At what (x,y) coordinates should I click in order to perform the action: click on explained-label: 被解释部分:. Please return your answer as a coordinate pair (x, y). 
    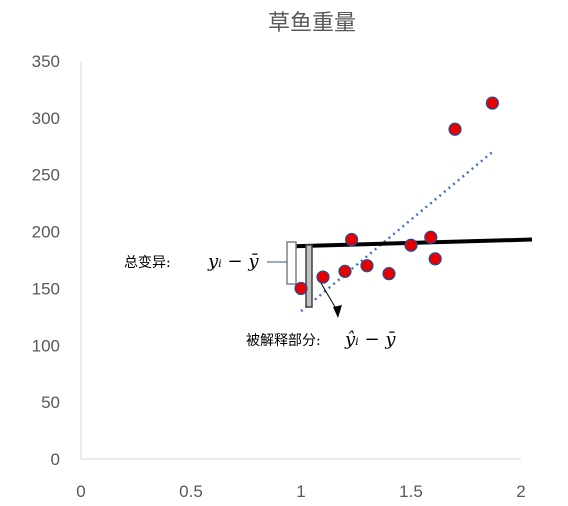
    Looking at the image, I should click on (283, 341).